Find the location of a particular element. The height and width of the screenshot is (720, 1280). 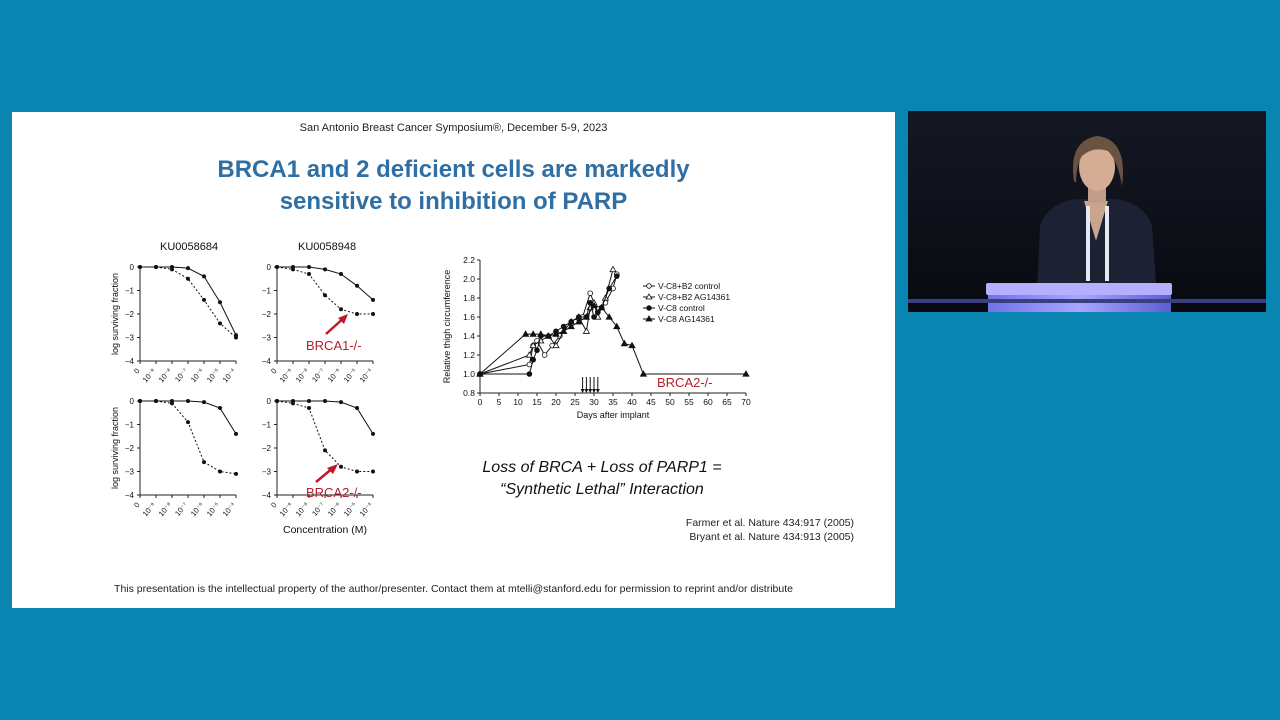

growth-y-axis-label: Relative thigh circumference is located at coordinates (447, 327).